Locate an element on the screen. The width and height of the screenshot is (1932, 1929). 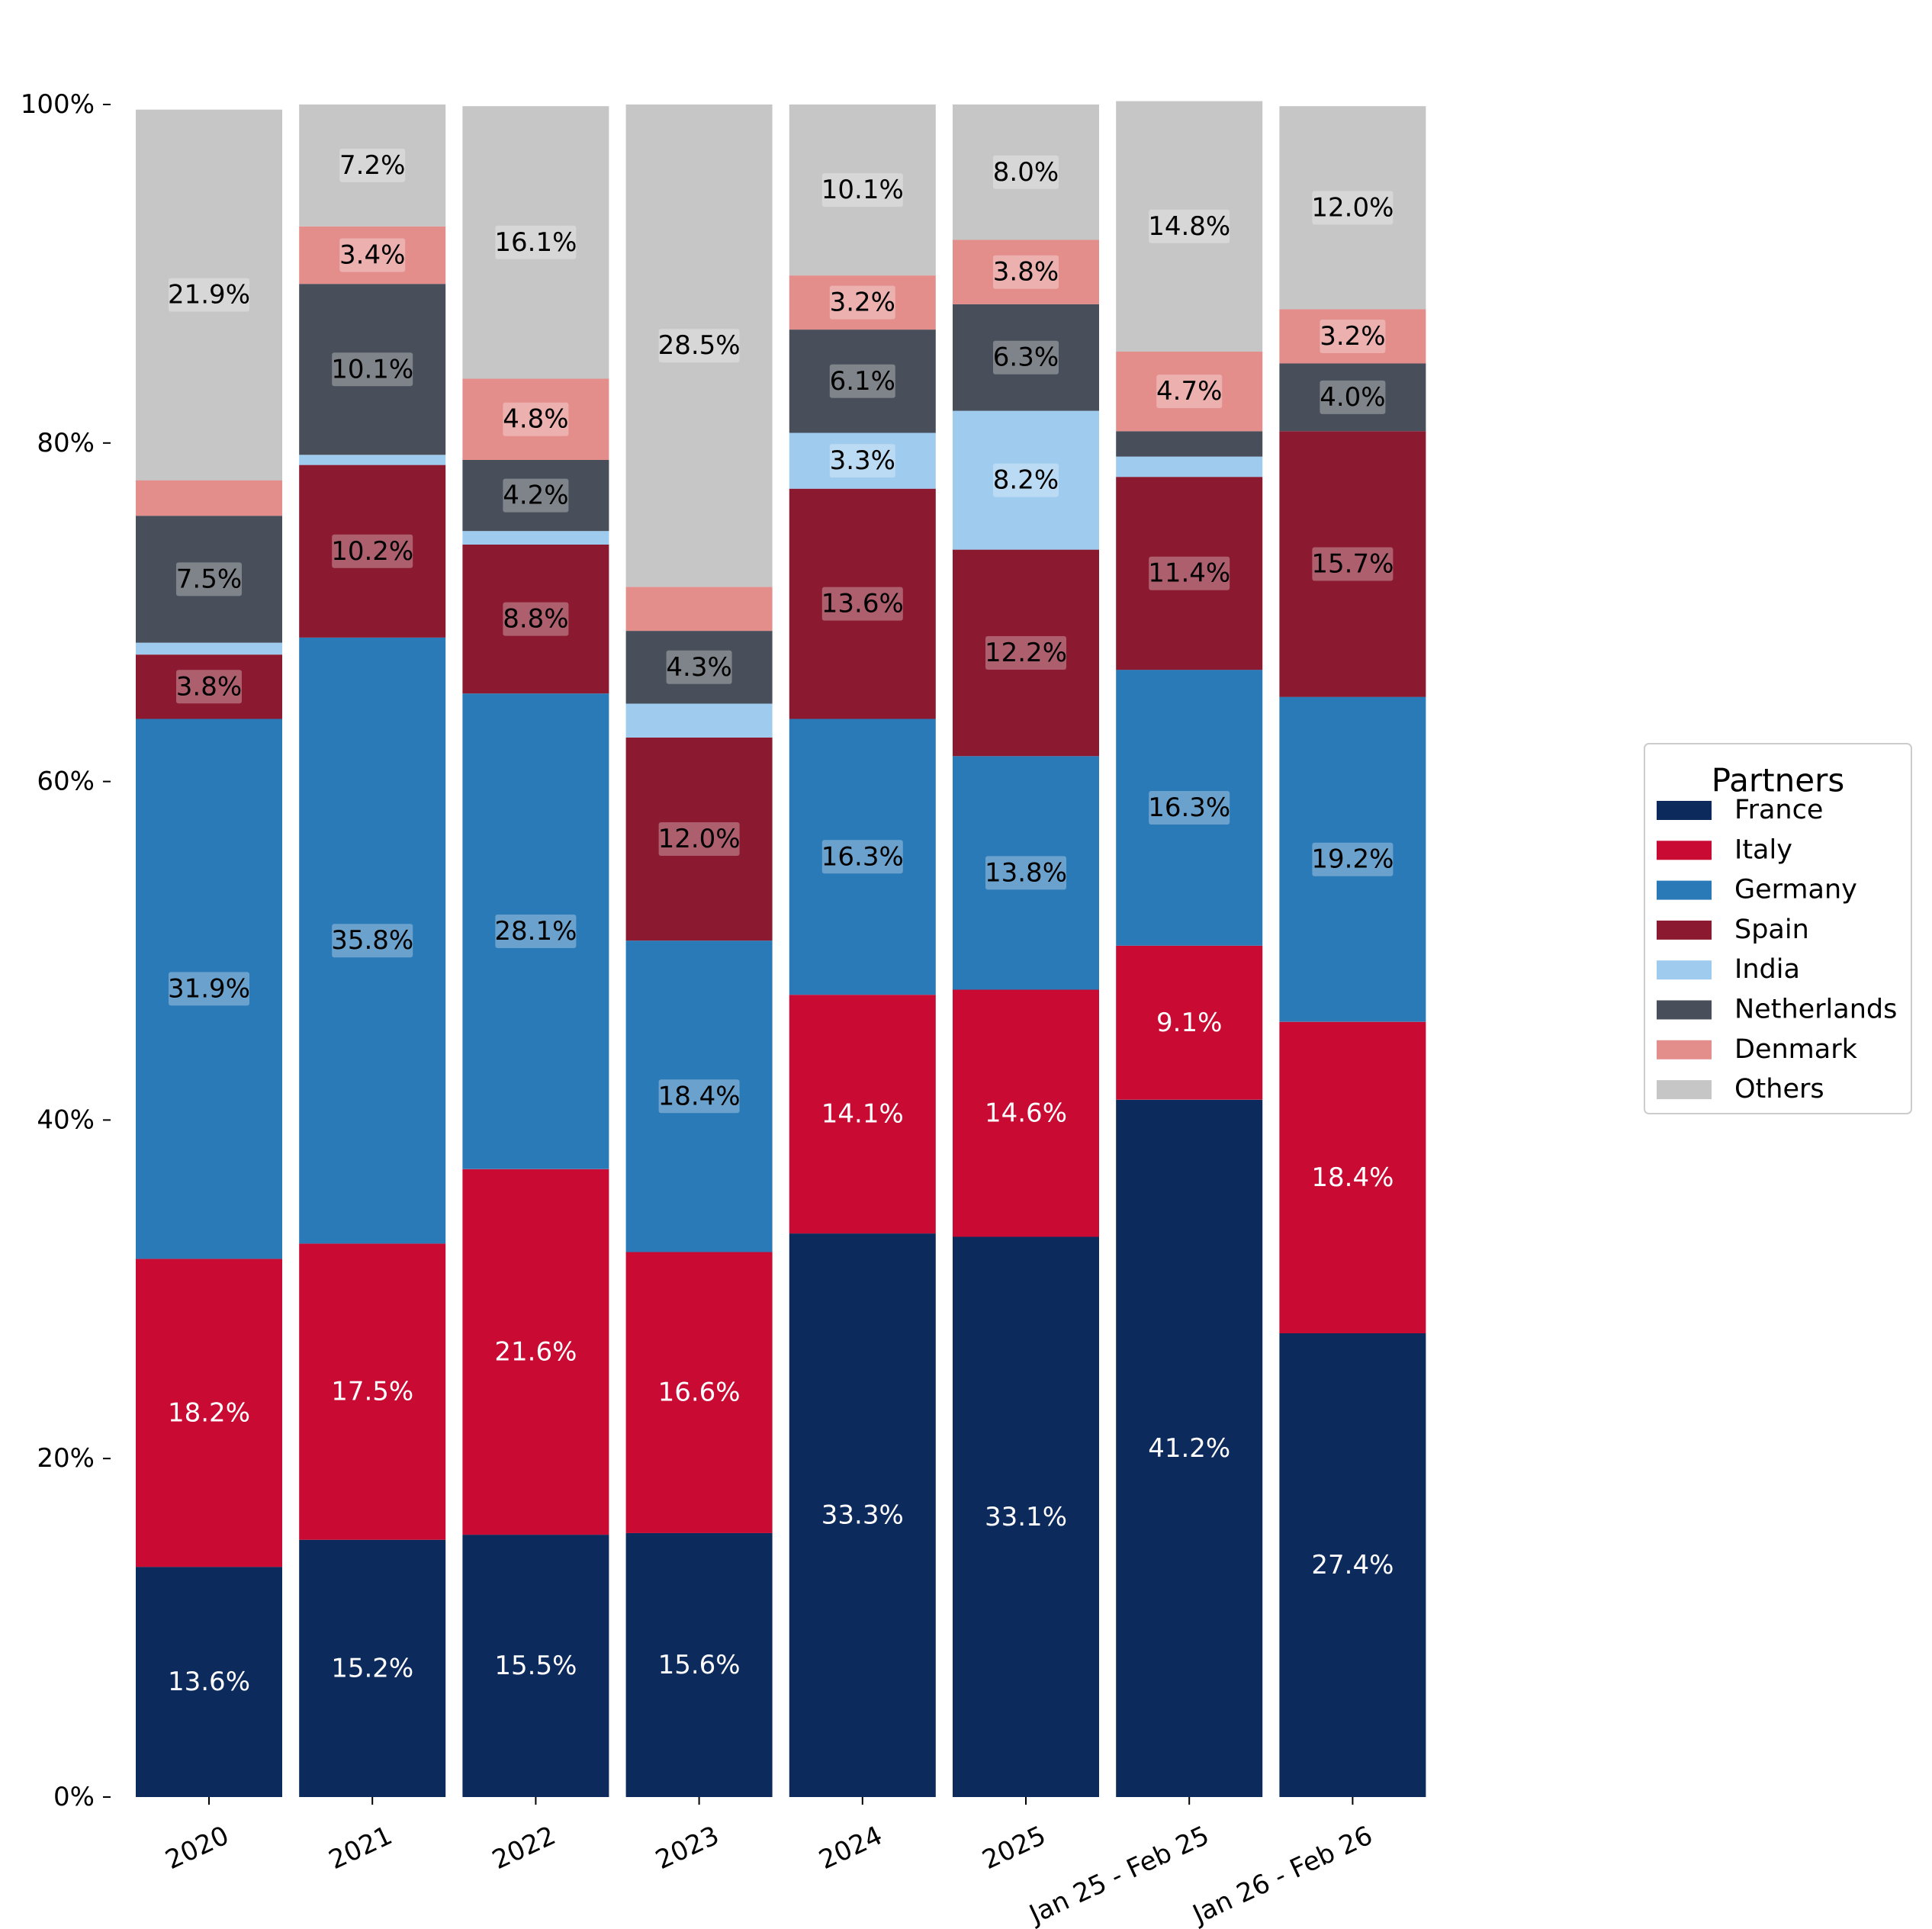
bar-segment-others-2024 is located at coordinates (862, 190).